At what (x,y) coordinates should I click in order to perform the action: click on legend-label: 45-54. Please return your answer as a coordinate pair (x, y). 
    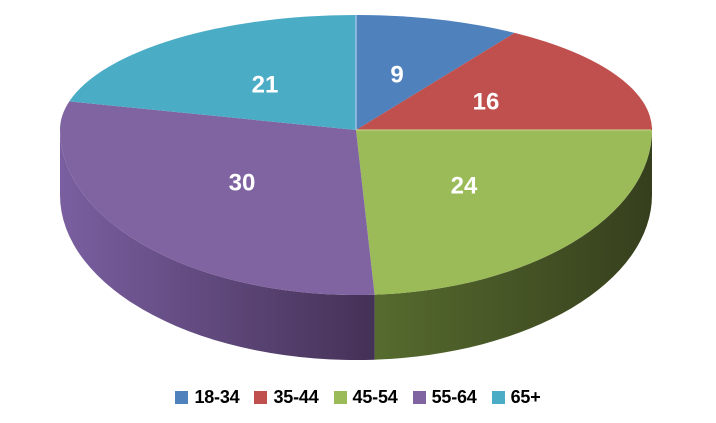
    Looking at the image, I should click on (375, 397).